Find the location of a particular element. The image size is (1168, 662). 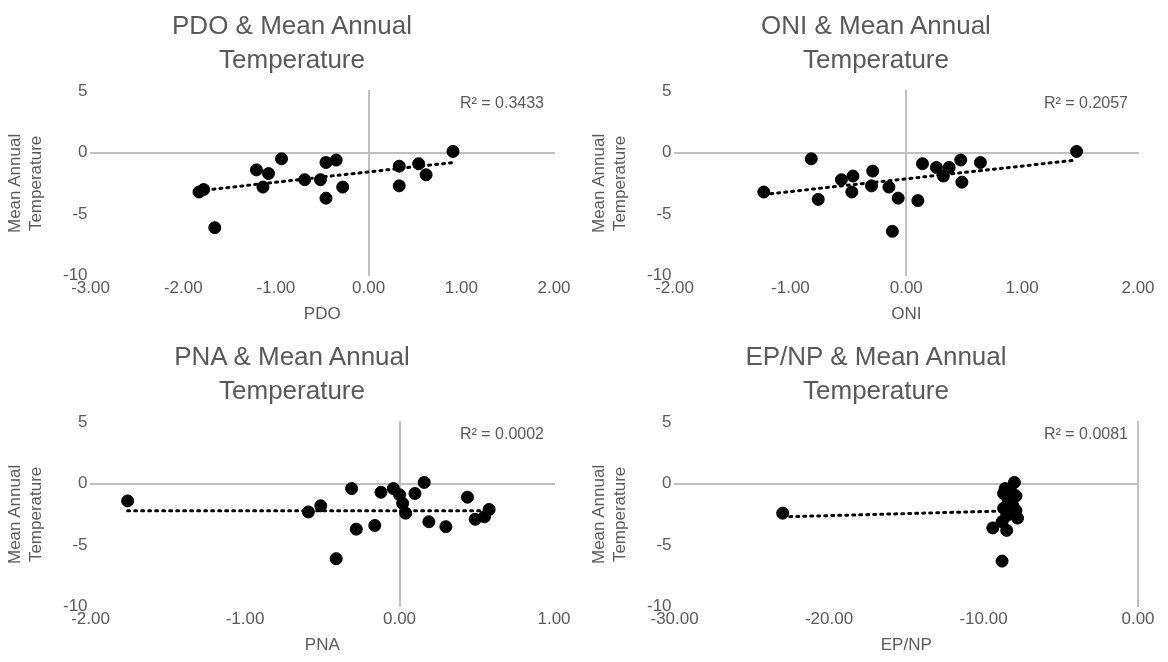

x-axis-title: PNA is located at coordinates (322, 644).